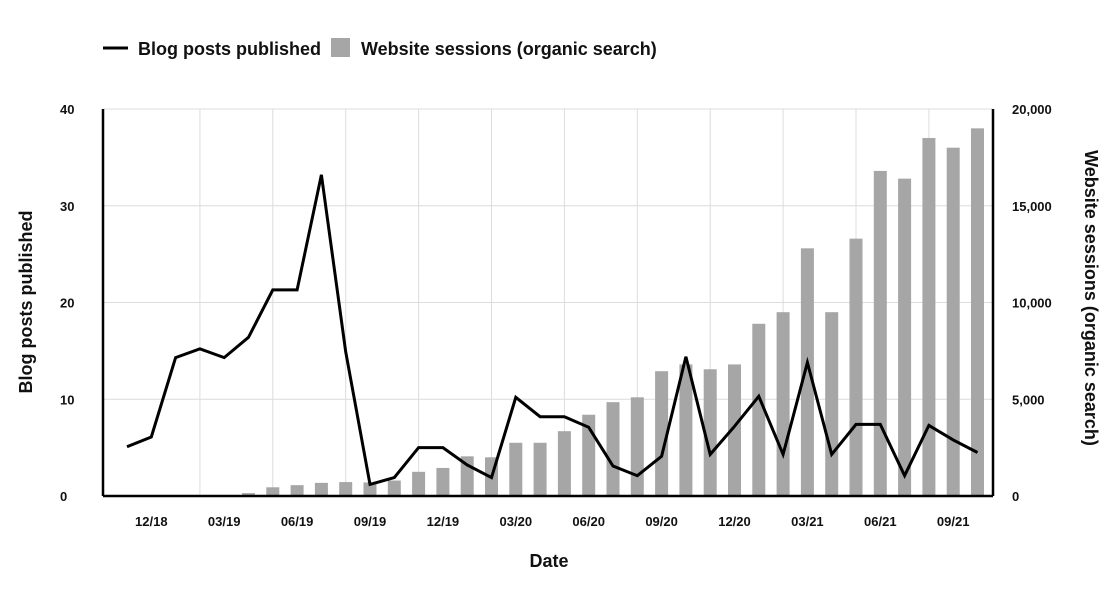 The height and width of the screenshot is (601, 1120). I want to click on x-tick-label: 03/19, so click(224, 521).